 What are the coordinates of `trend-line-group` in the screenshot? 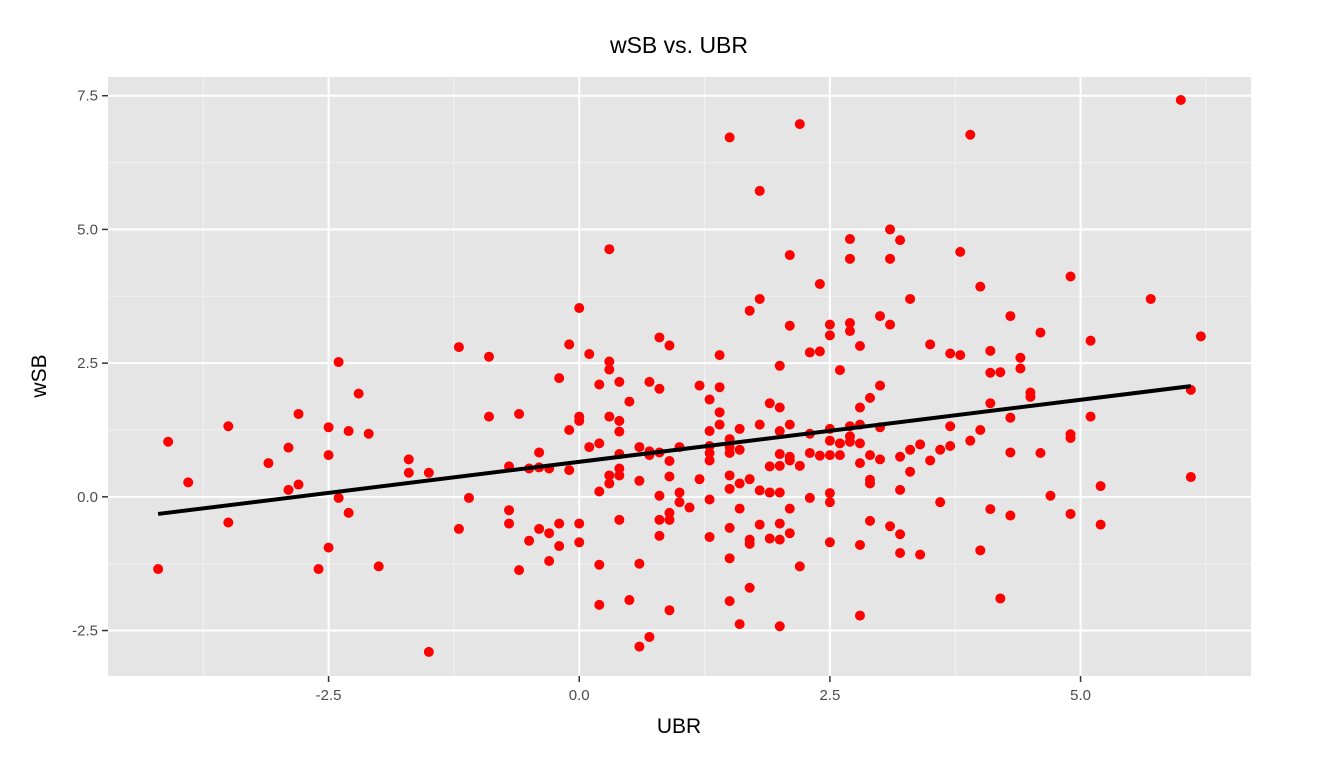 It's located at (674, 450).